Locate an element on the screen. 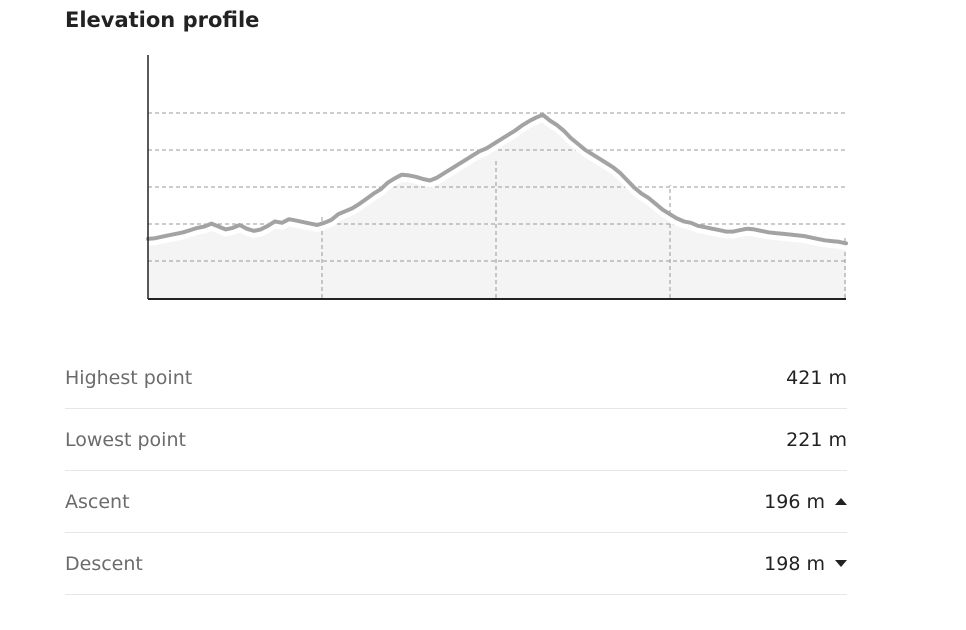  stat-value-lowest: 221 m is located at coordinates (816, 440).